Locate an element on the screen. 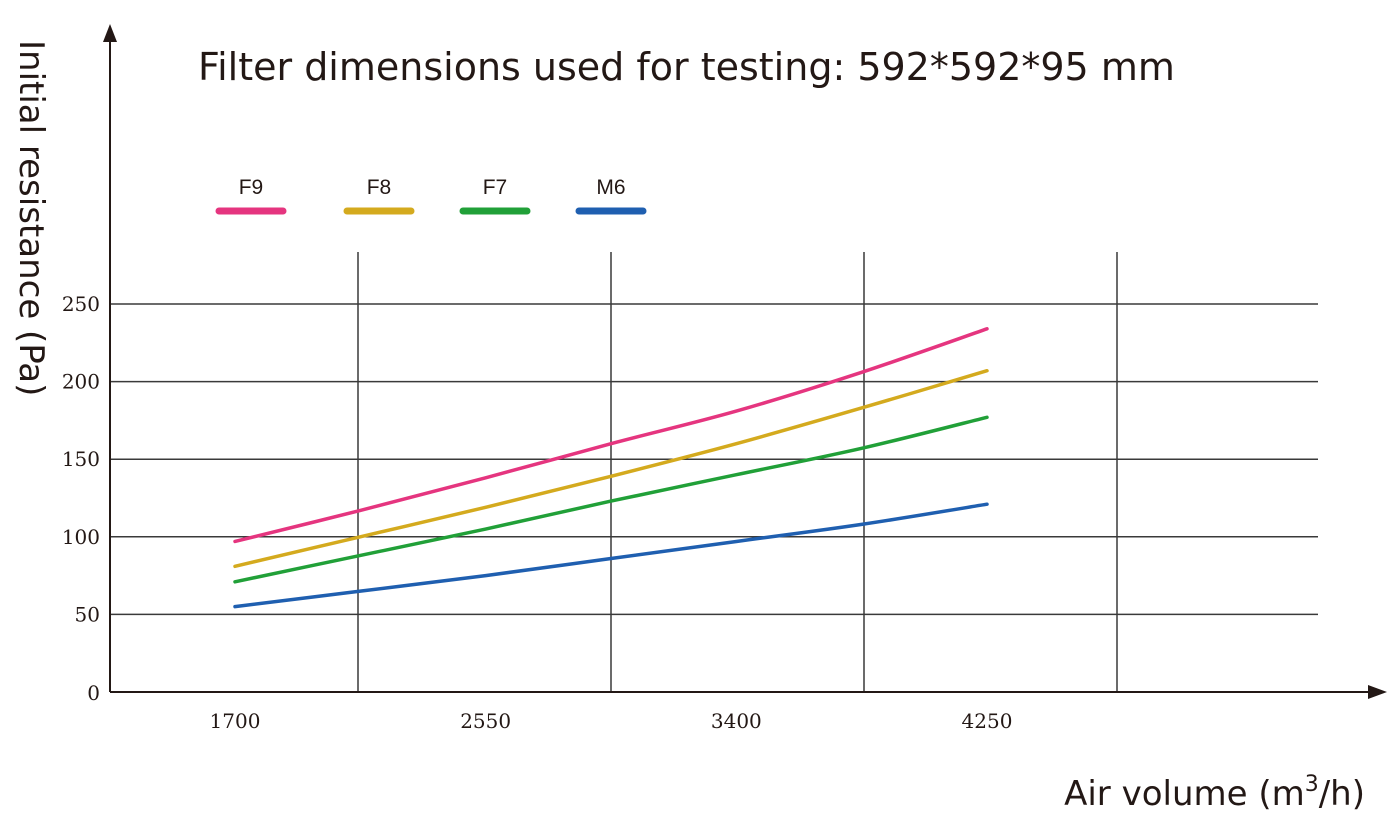 This screenshot has width=1400, height=825. x-axis-label-main: Air volume (m is located at coordinates (1184, 794).